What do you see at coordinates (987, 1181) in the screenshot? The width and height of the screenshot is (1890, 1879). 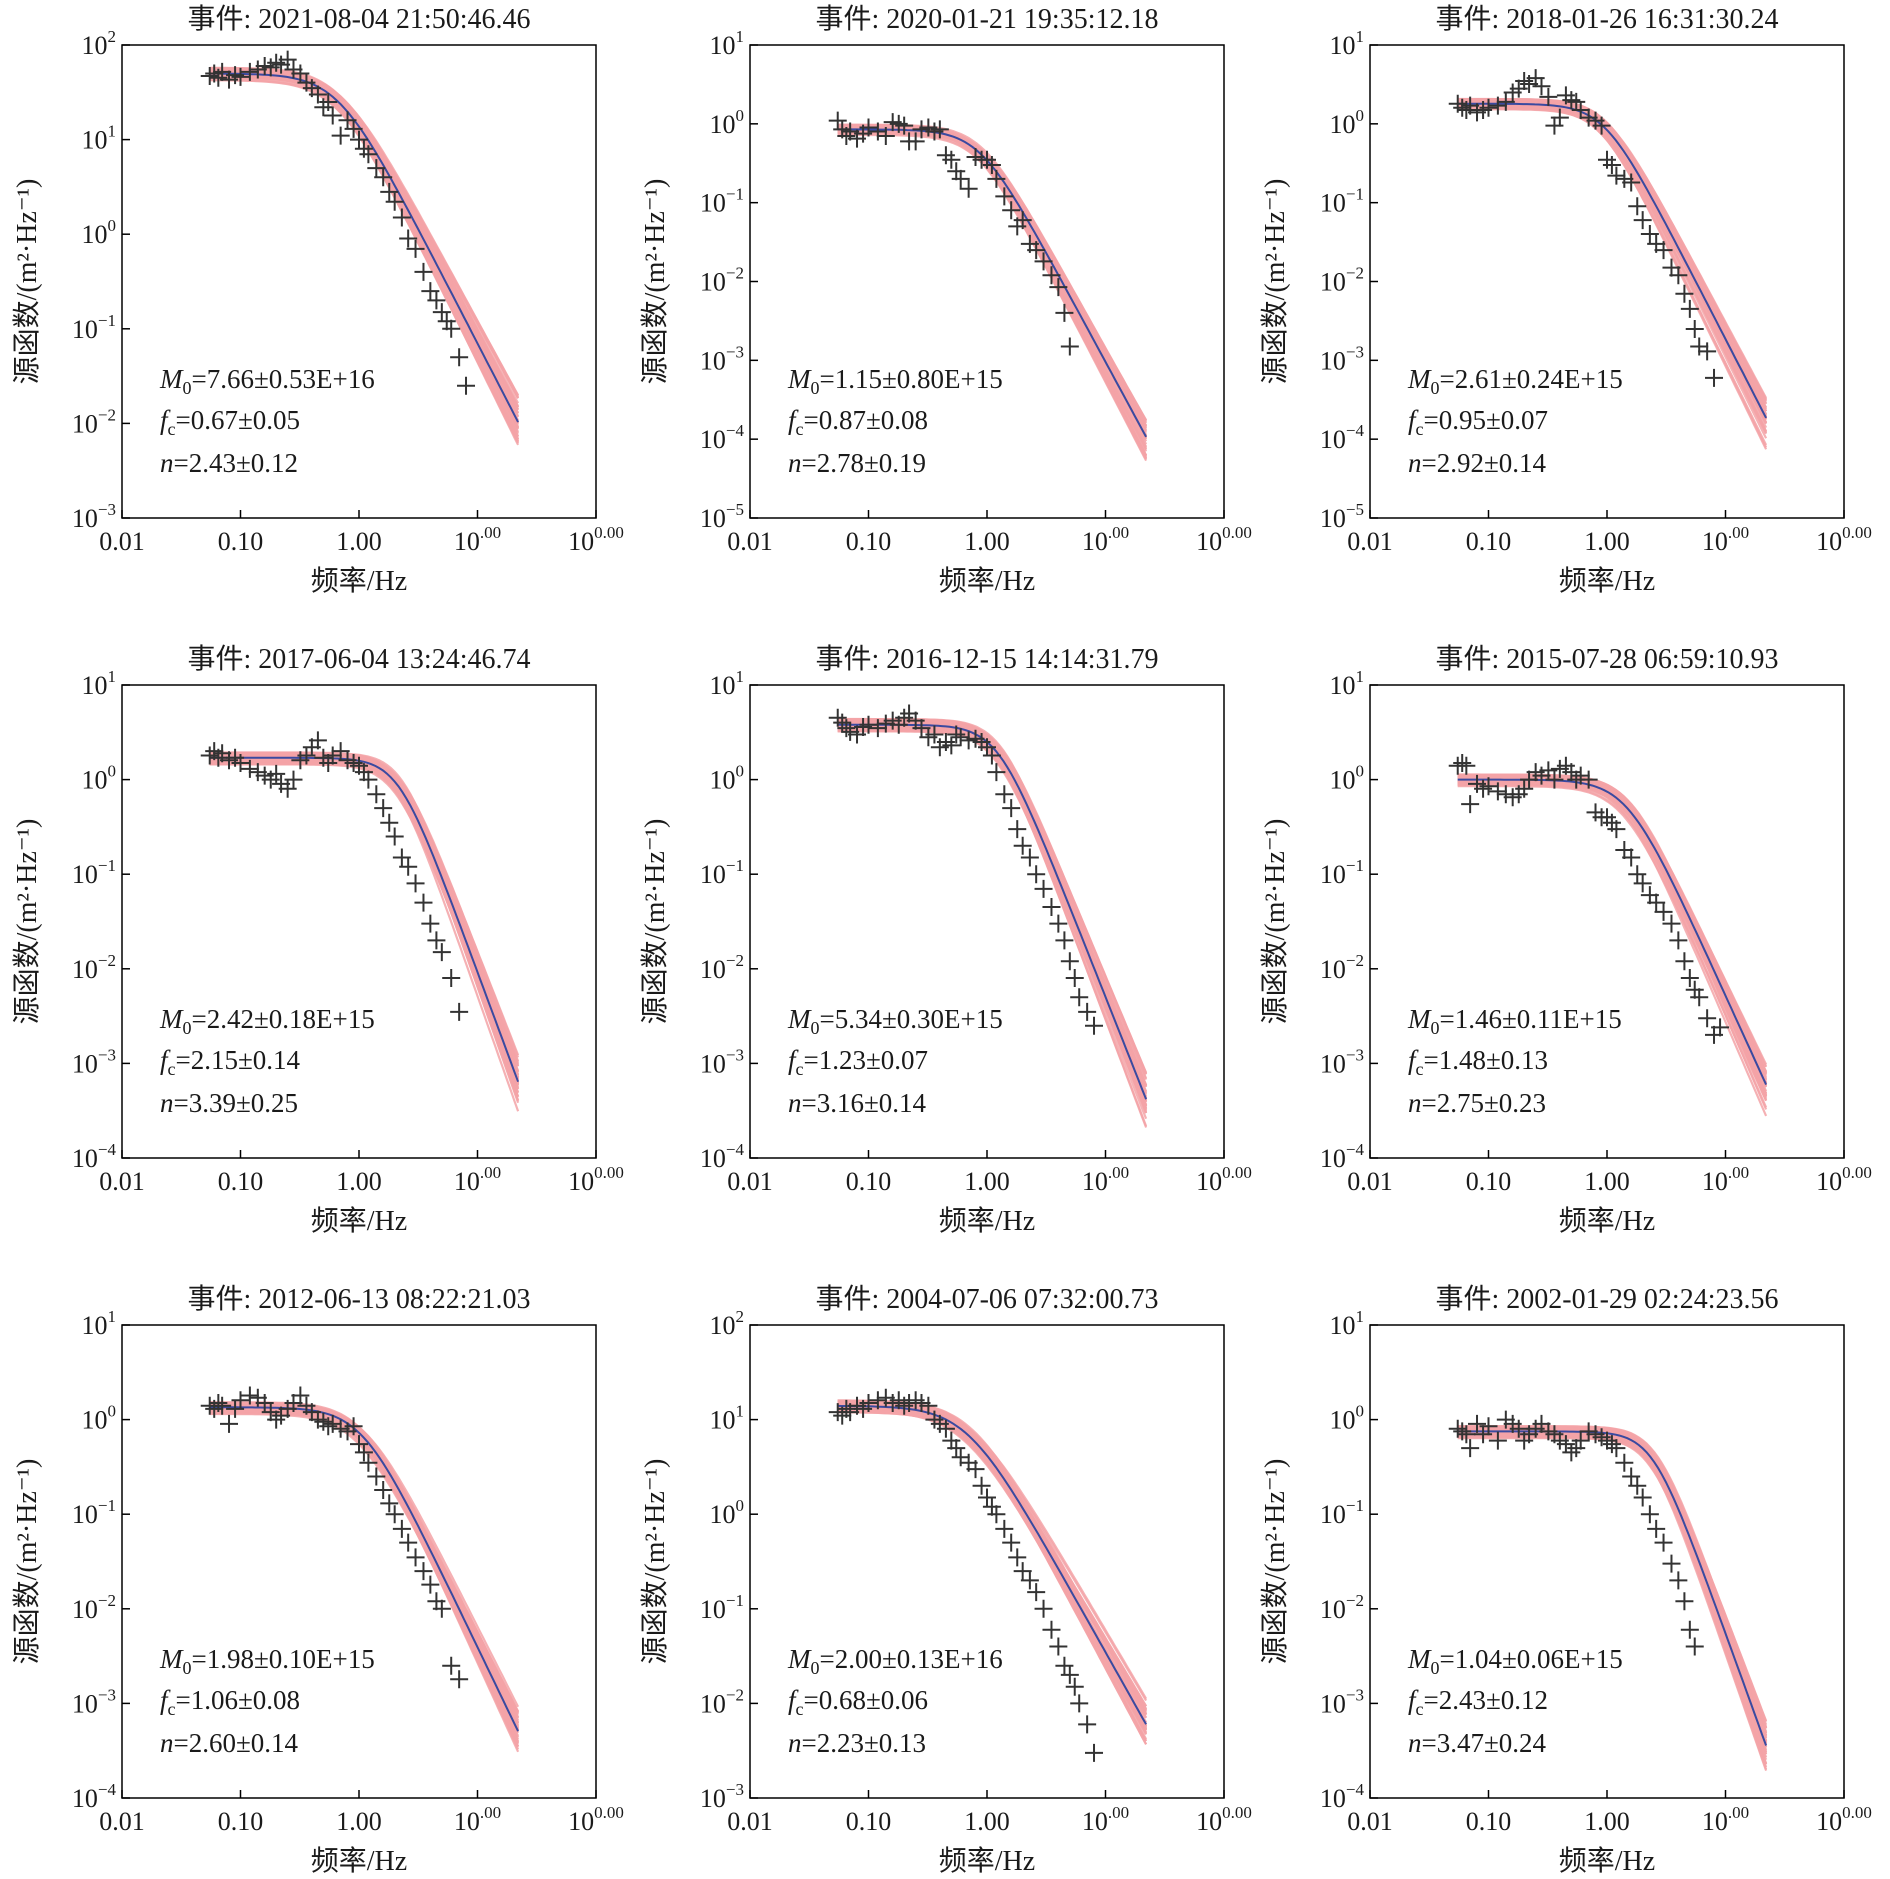 I see `x-tick-label: 1.00` at bounding box center [987, 1181].